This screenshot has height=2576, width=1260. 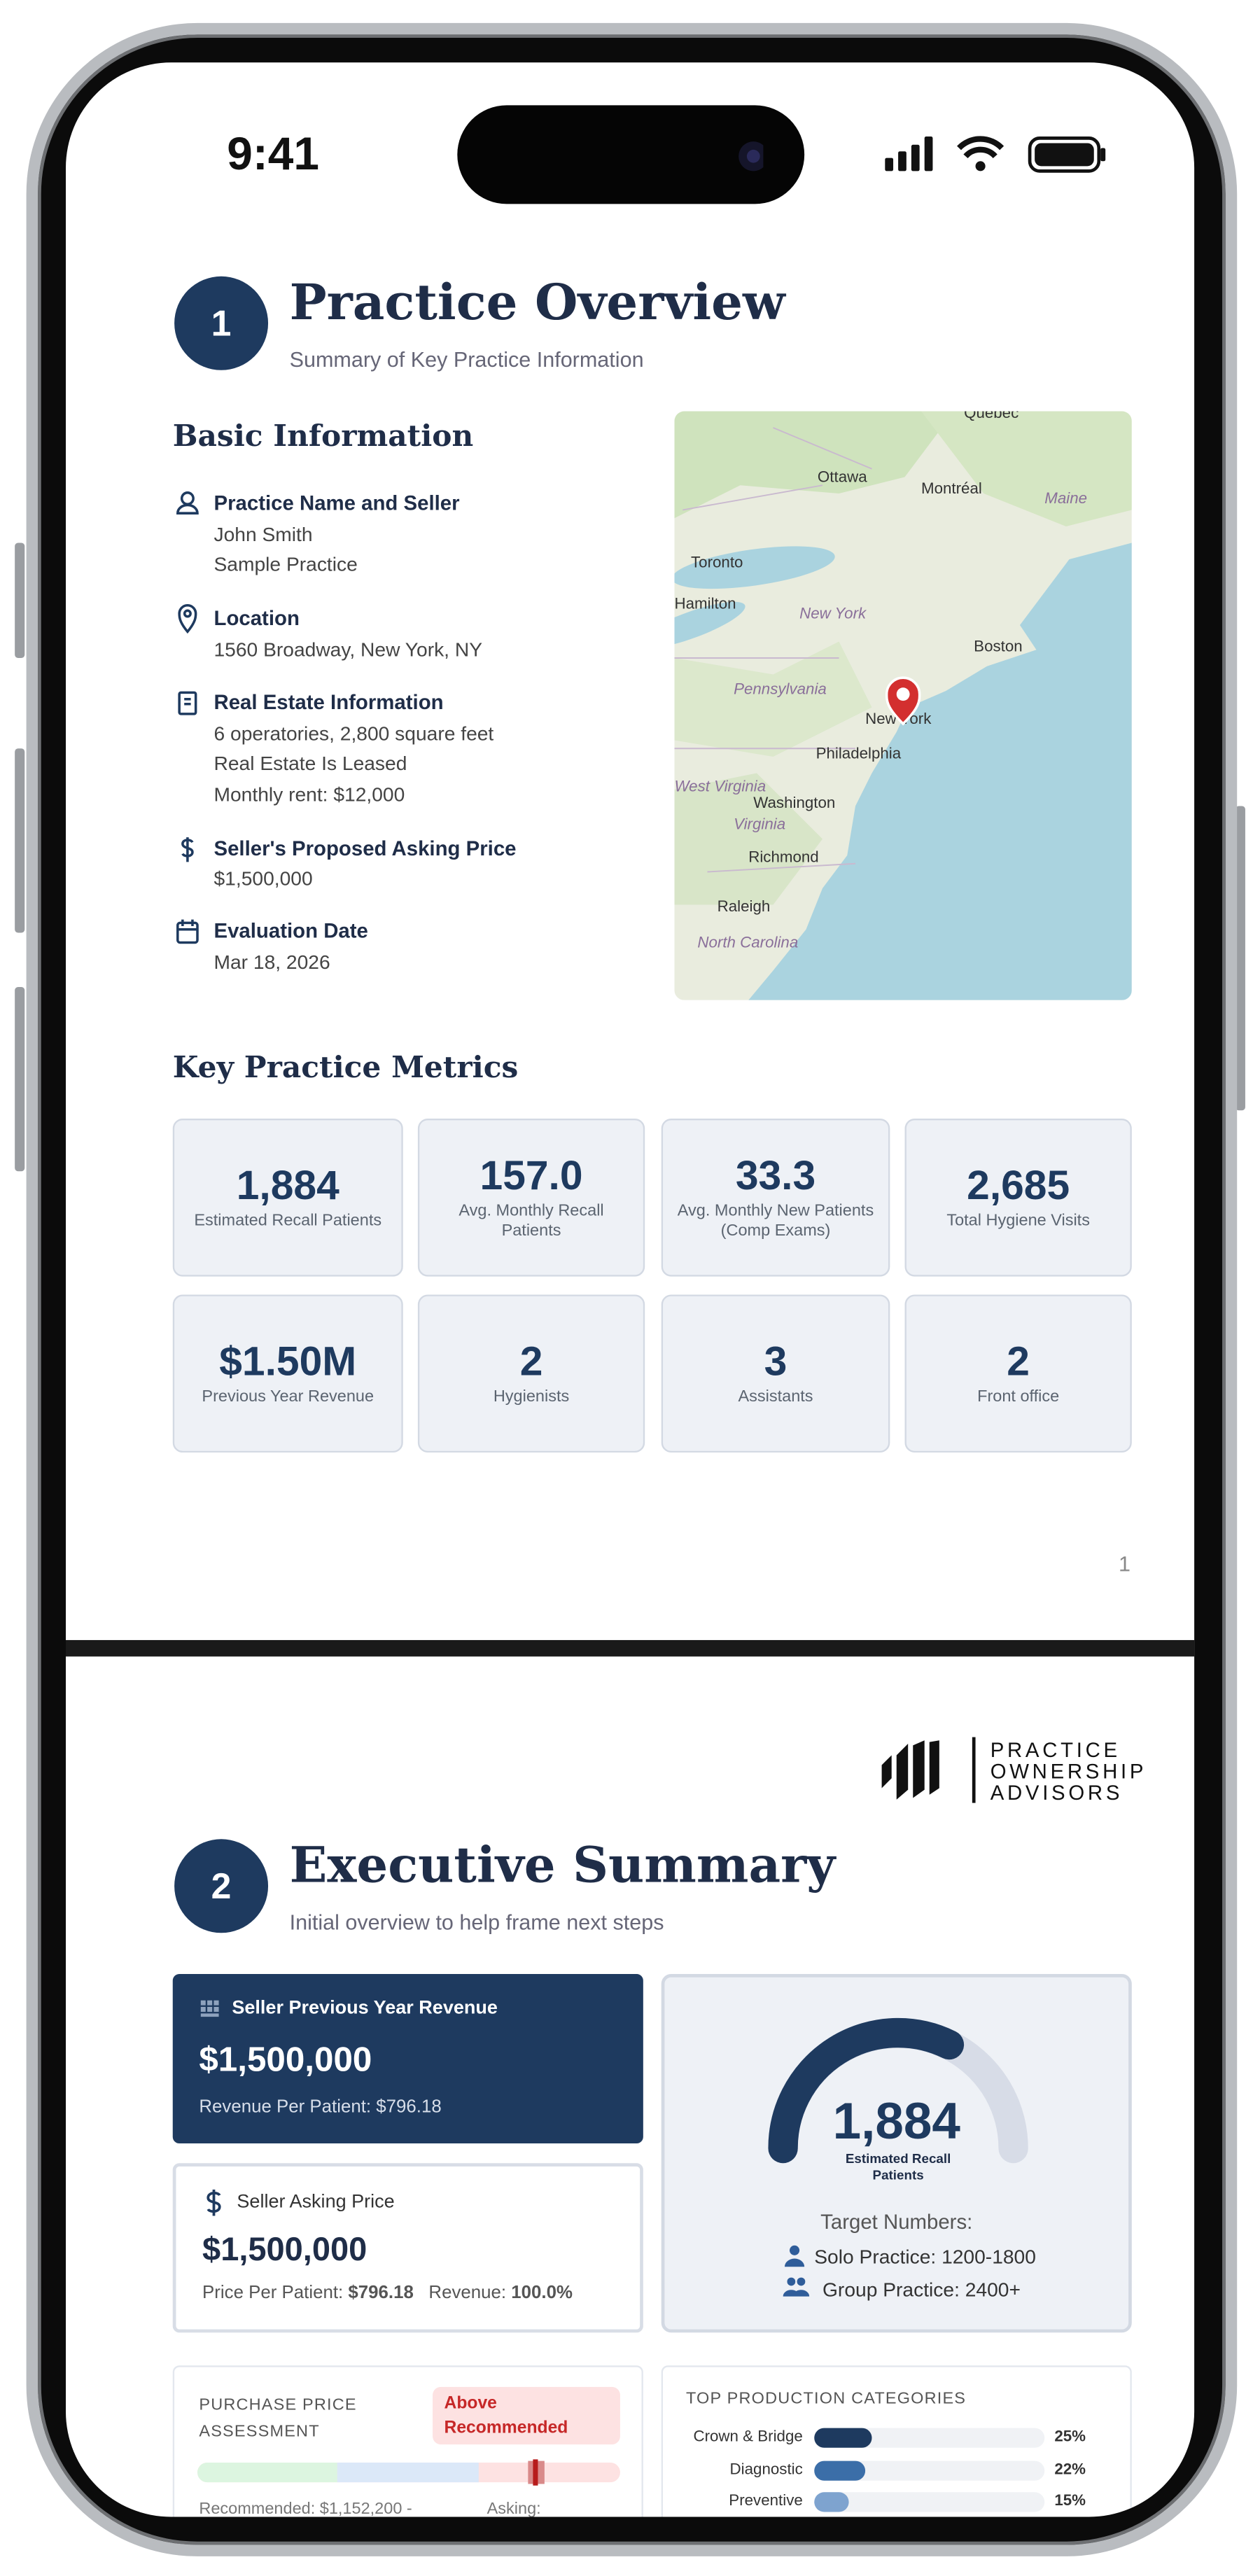 What do you see at coordinates (951, 488) in the screenshot?
I see `map-label: Montréal` at bounding box center [951, 488].